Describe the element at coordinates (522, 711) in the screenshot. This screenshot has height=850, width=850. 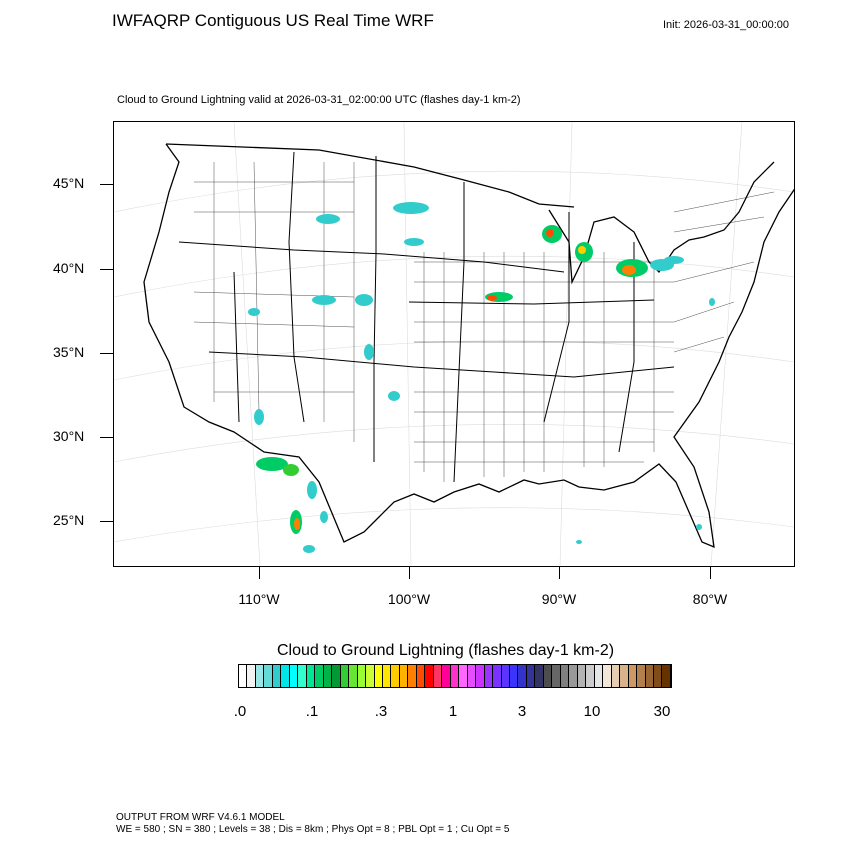
I see `colorbar-label: 3` at that location.